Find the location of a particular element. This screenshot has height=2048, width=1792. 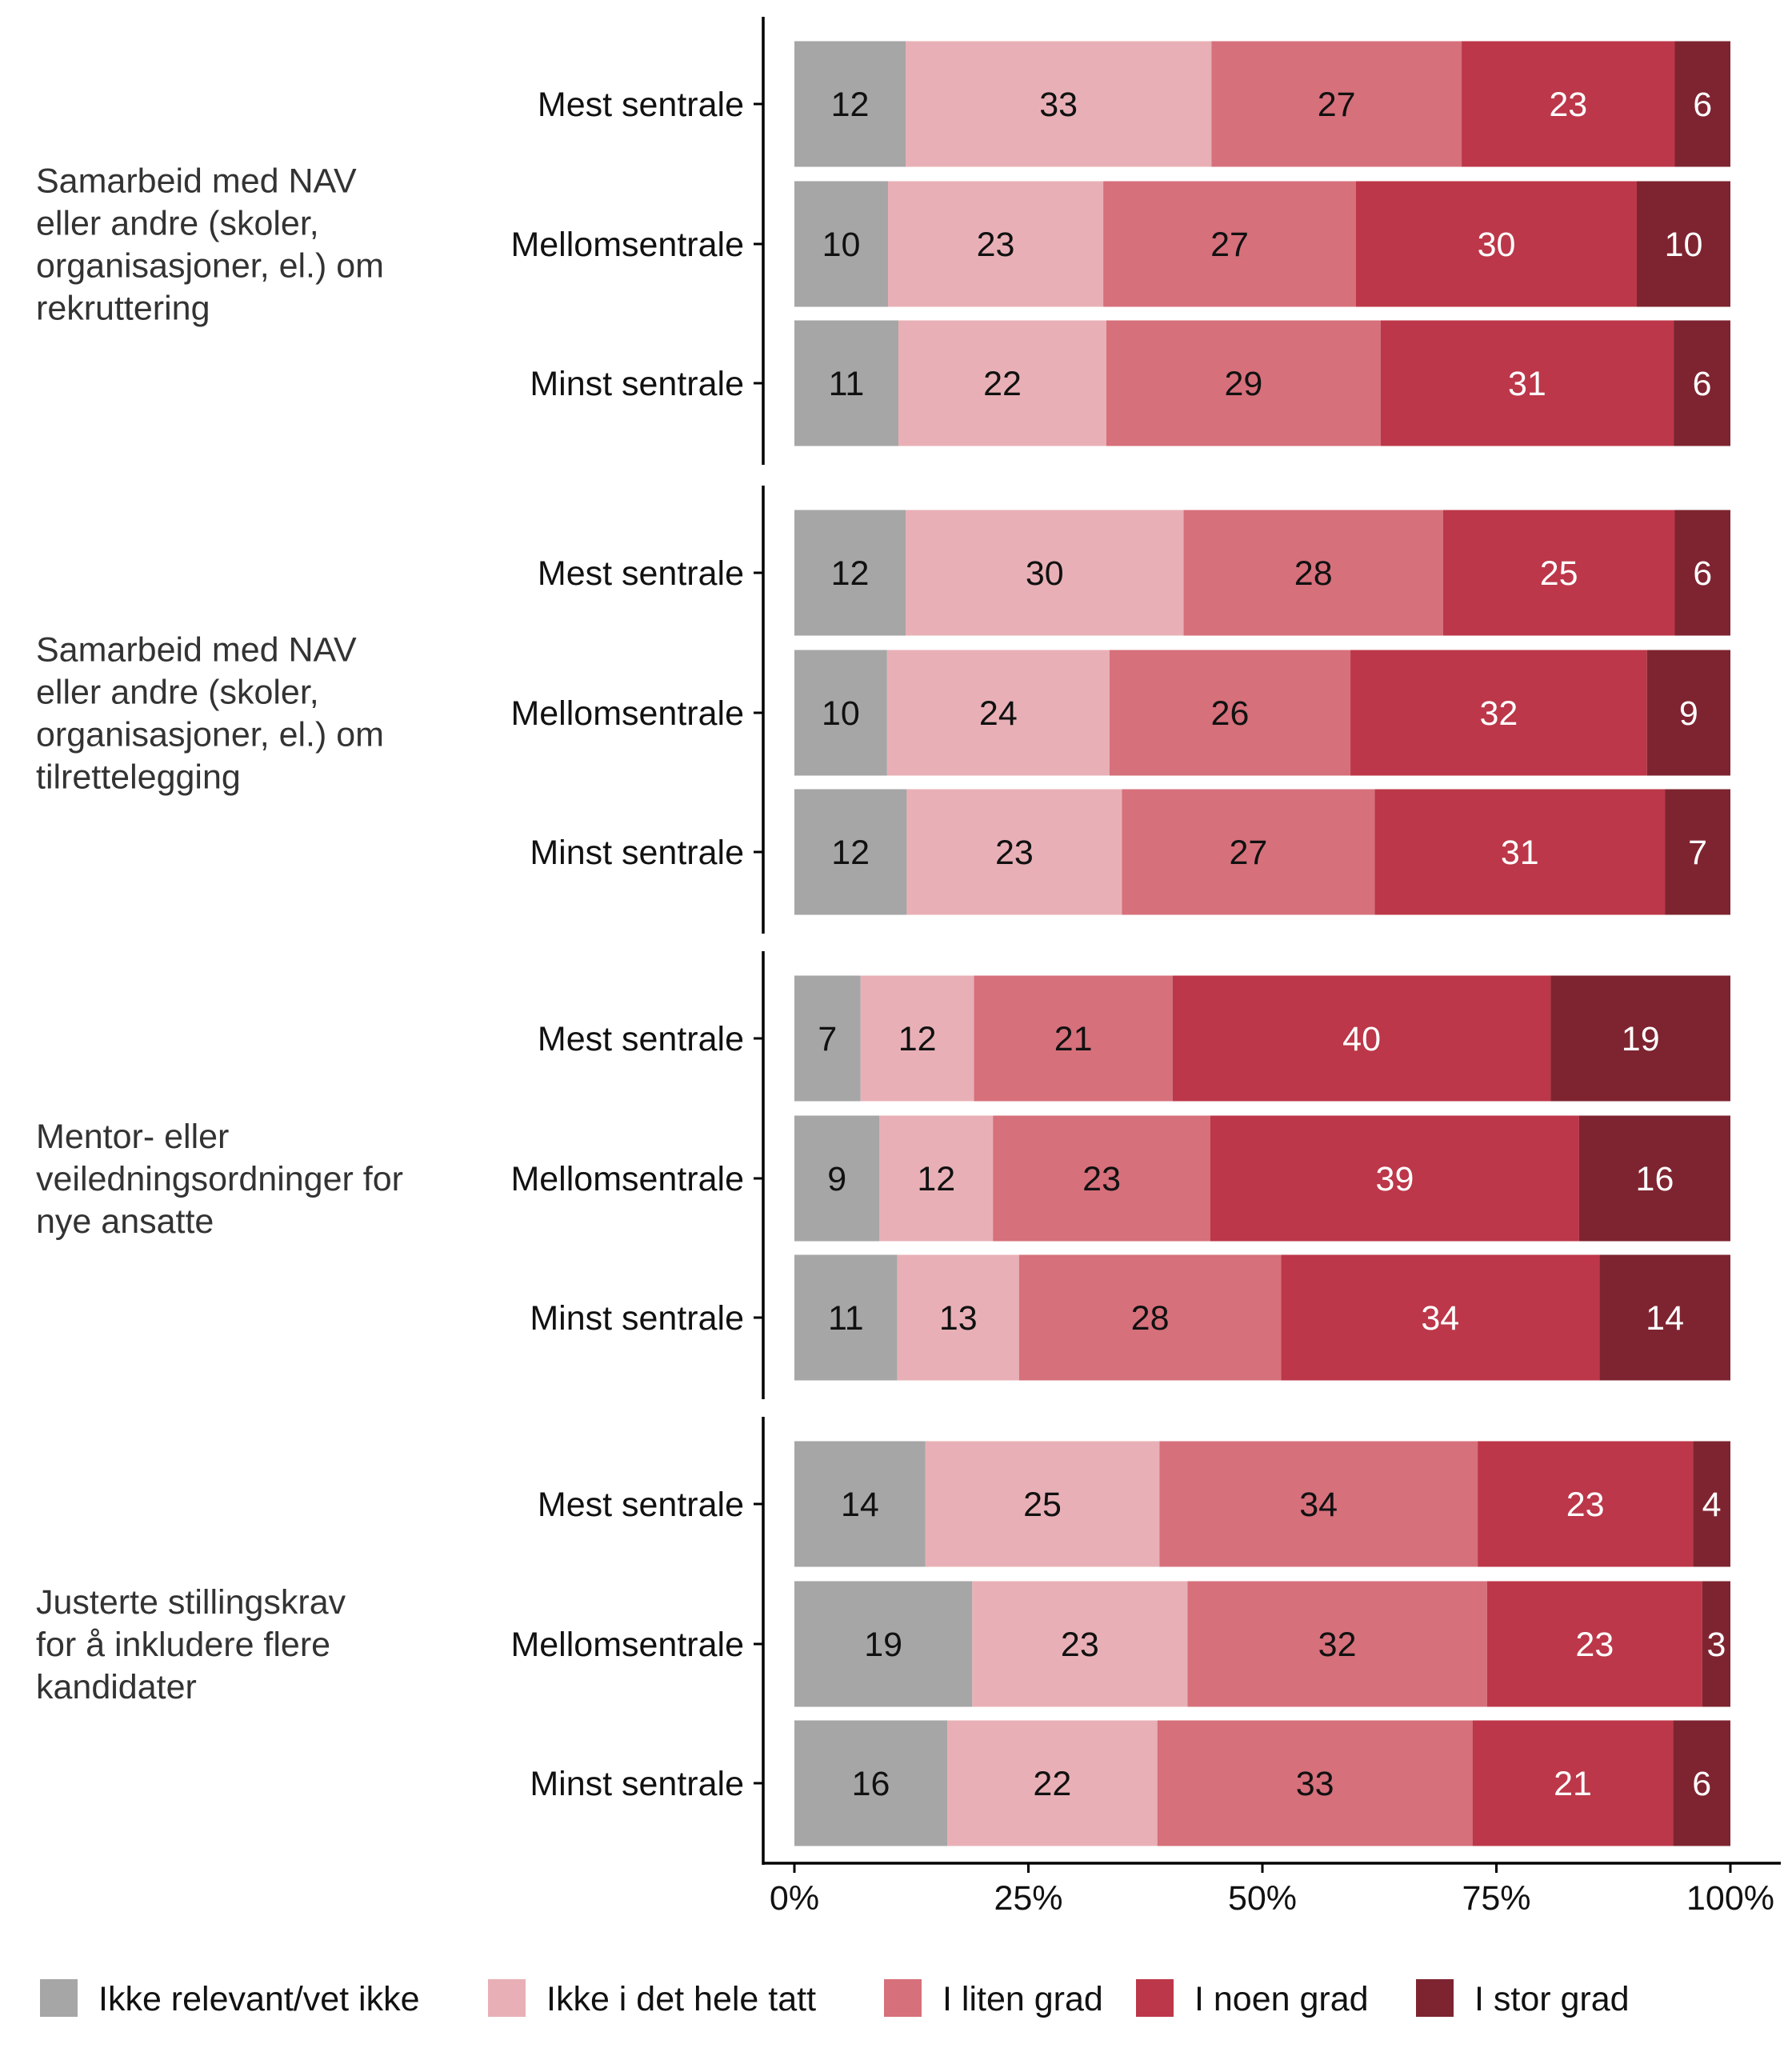

x-tick-label: 75% is located at coordinates (1496, 1898).